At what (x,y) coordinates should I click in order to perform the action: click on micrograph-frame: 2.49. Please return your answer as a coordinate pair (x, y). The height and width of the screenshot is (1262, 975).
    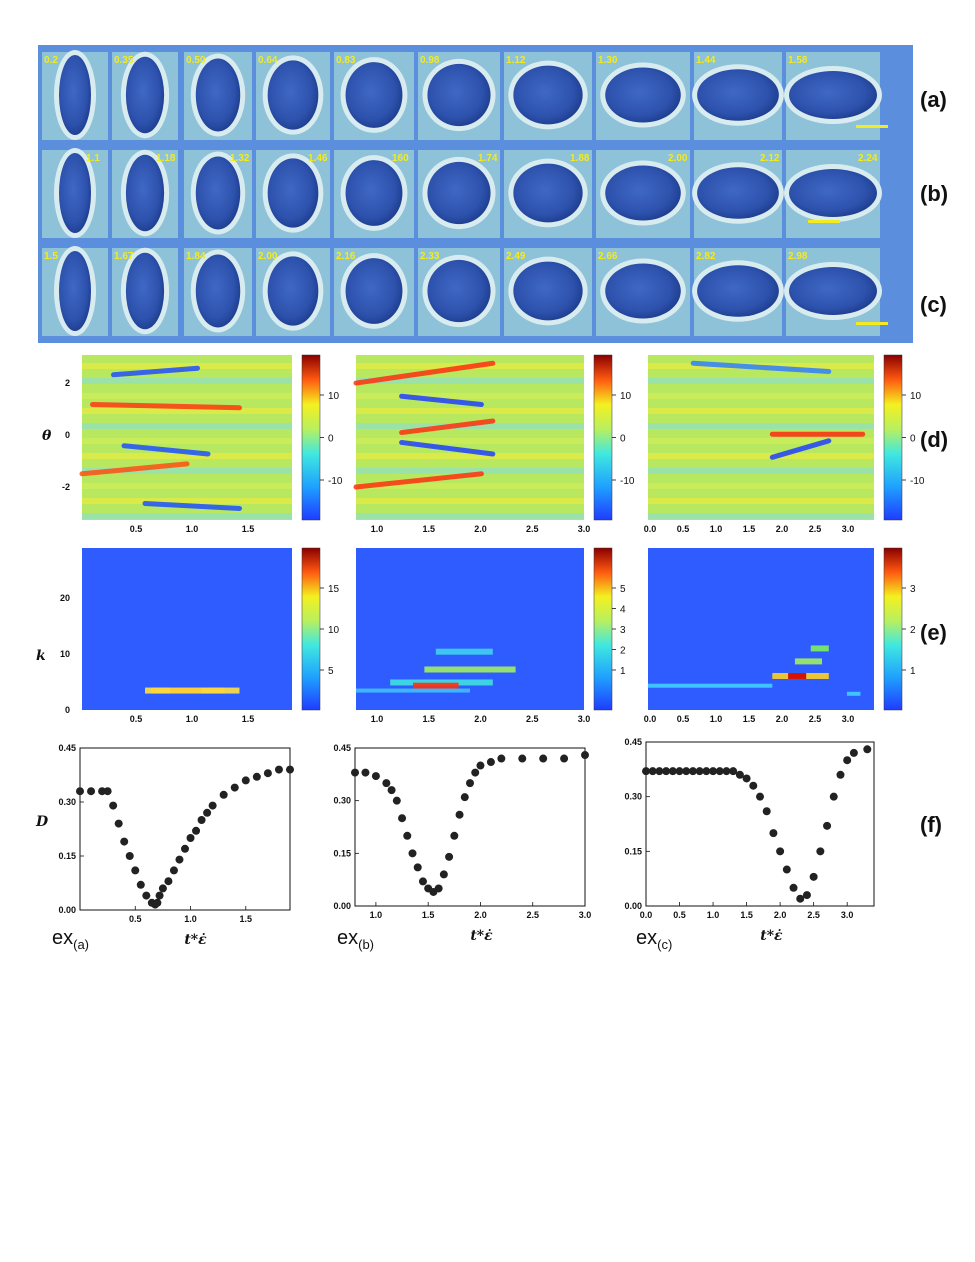
    Looking at the image, I should click on (548, 292).